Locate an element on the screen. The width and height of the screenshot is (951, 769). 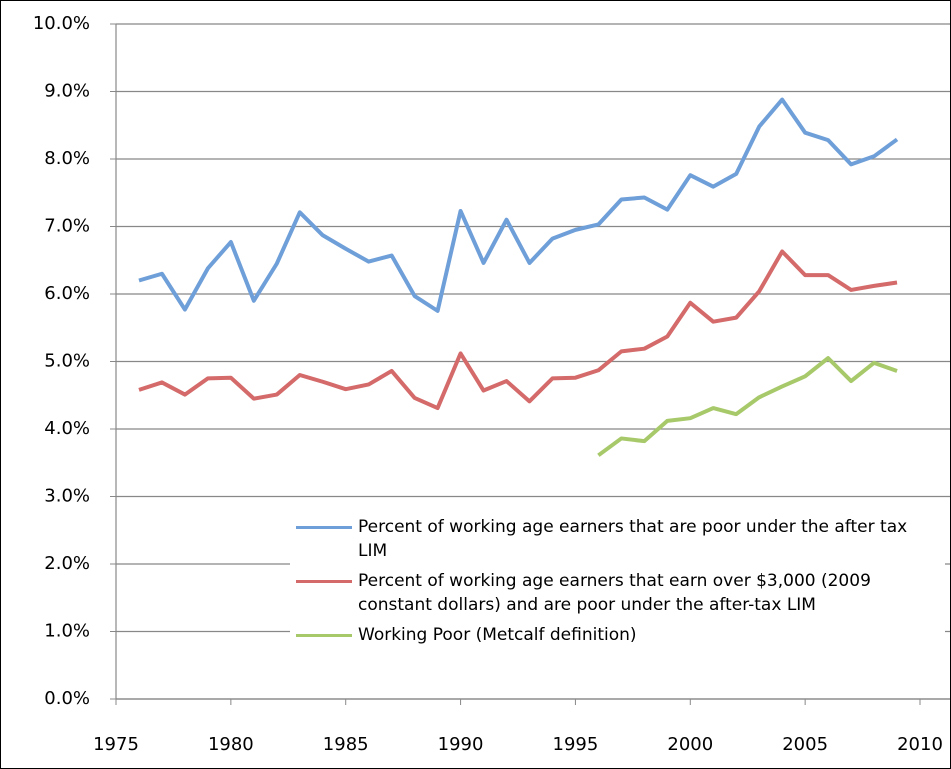
y-tick-label: 7.0% is located at coordinates (67, 226).